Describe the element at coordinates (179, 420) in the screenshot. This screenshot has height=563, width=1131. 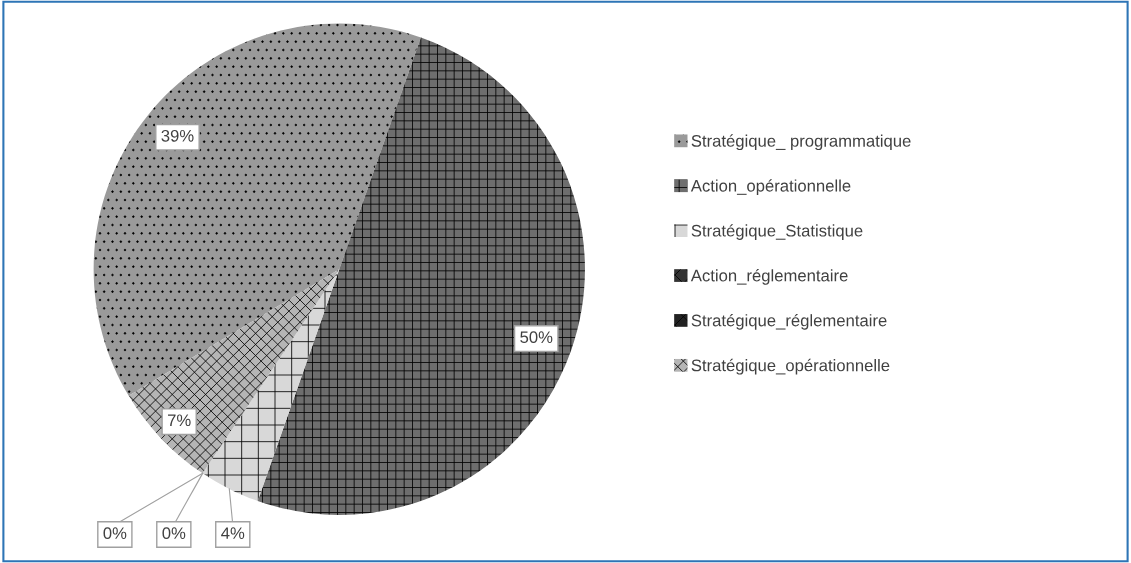
I see `data-label: 7%` at that location.